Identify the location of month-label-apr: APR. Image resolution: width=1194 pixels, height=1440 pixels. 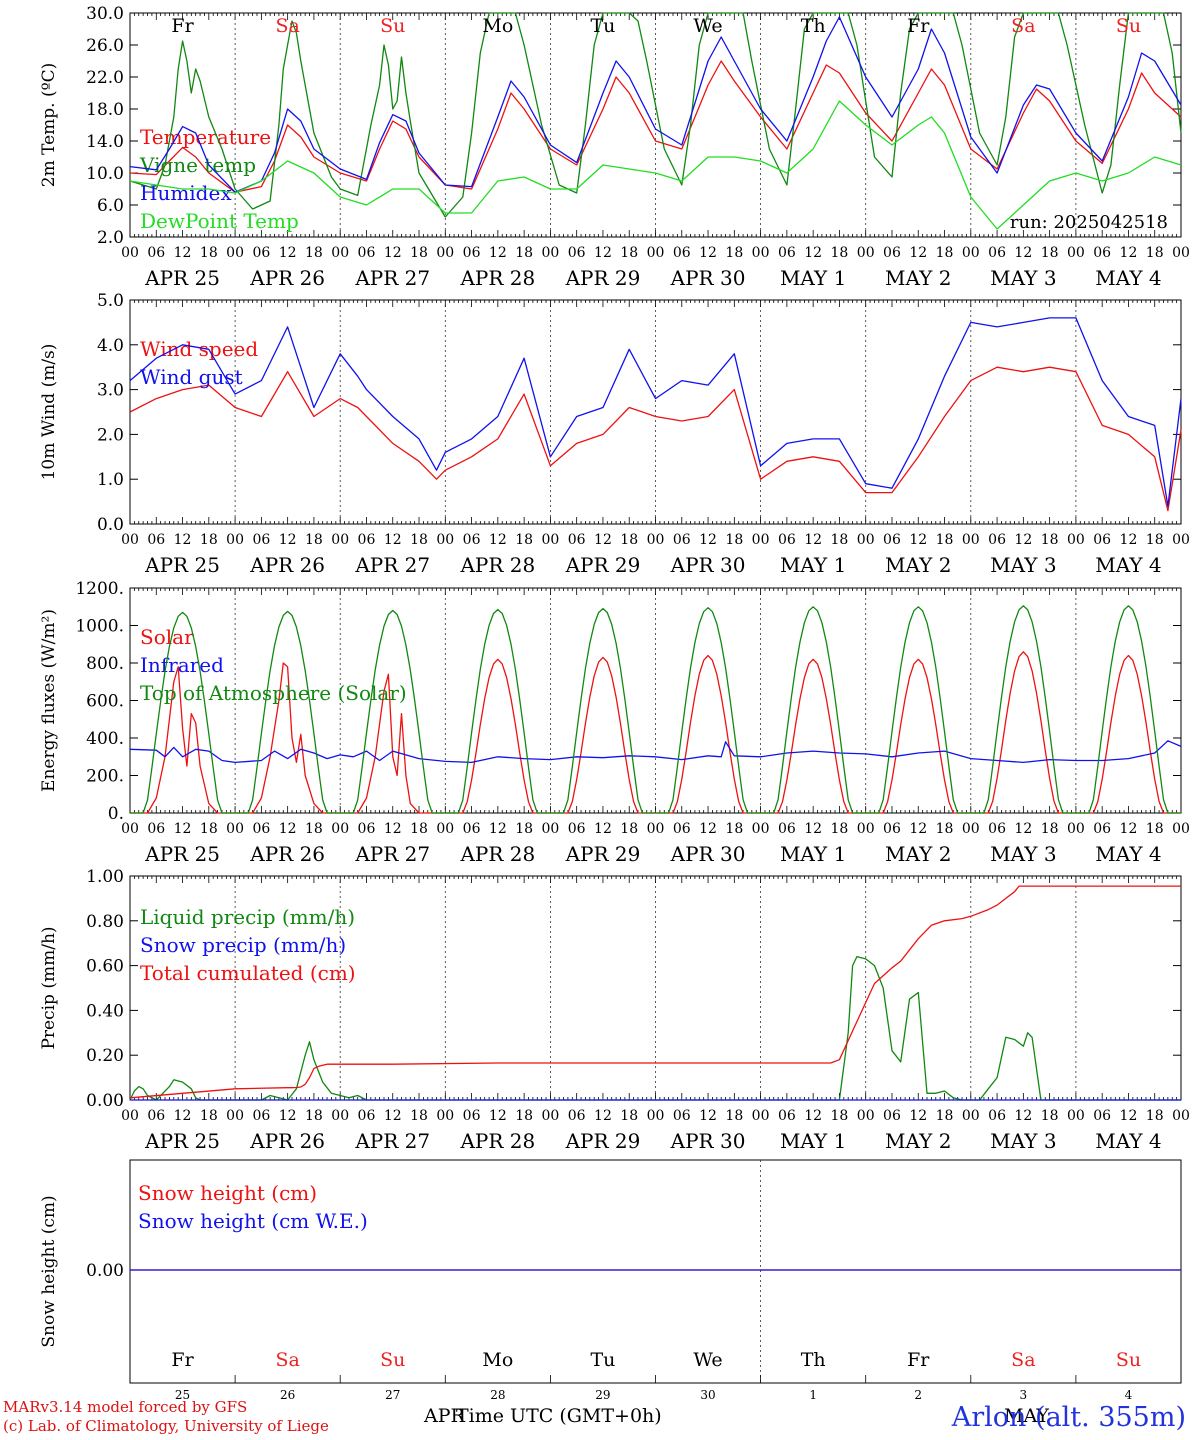
(444, 1416).